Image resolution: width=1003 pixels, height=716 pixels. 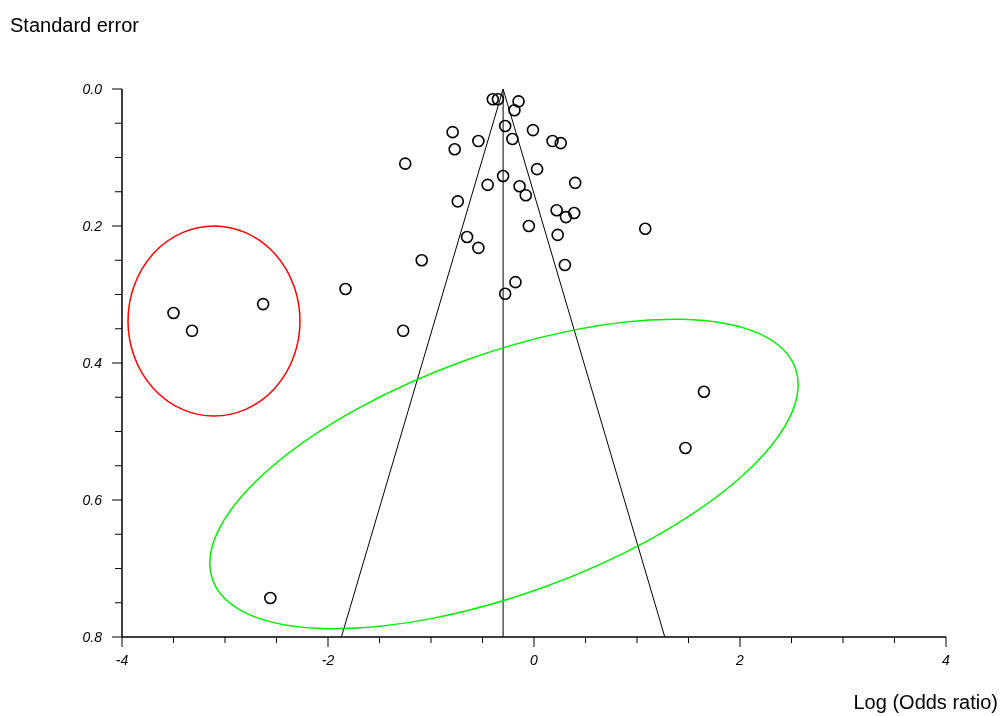 I want to click on y-tick-label: 0.8, so click(x=92, y=636).